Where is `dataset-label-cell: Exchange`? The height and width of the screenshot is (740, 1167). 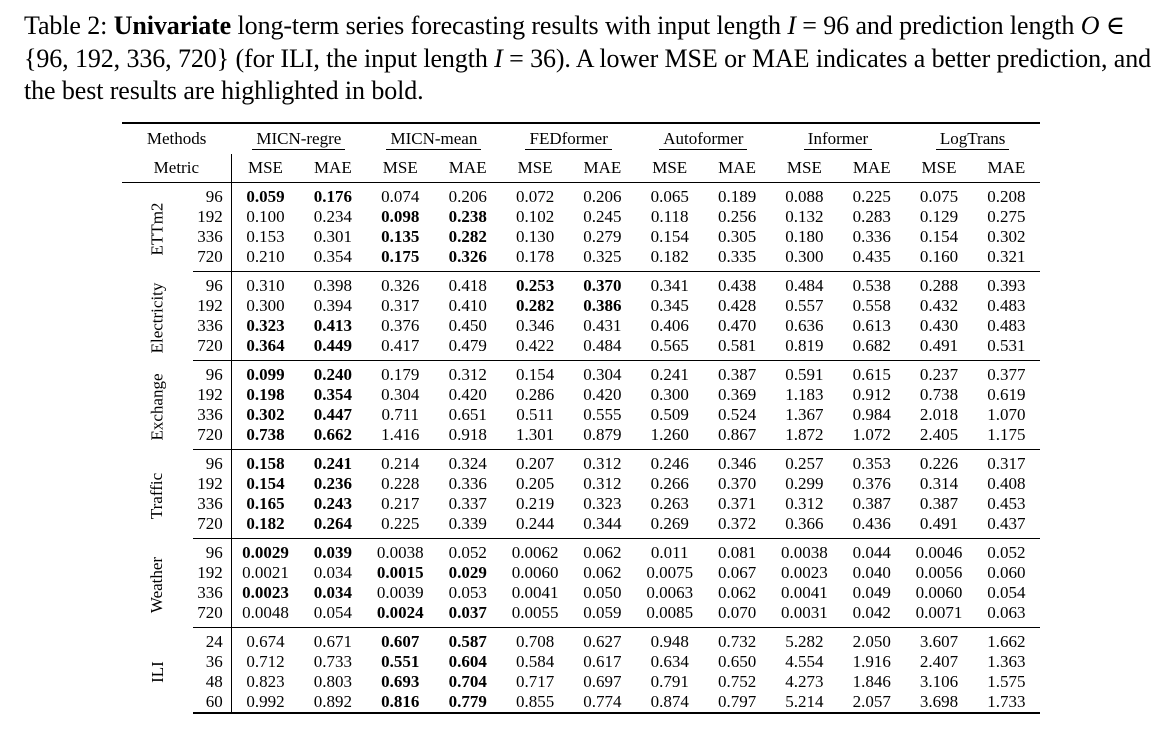 dataset-label-cell: Exchange is located at coordinates (157, 405).